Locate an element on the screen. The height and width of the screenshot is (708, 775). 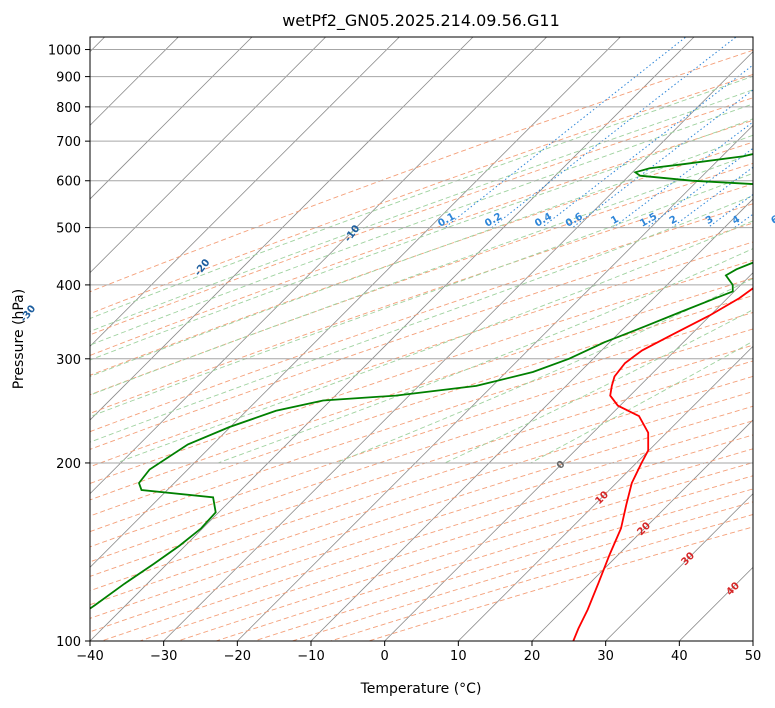
x-tick-label: 0 is located at coordinates (385, 656).